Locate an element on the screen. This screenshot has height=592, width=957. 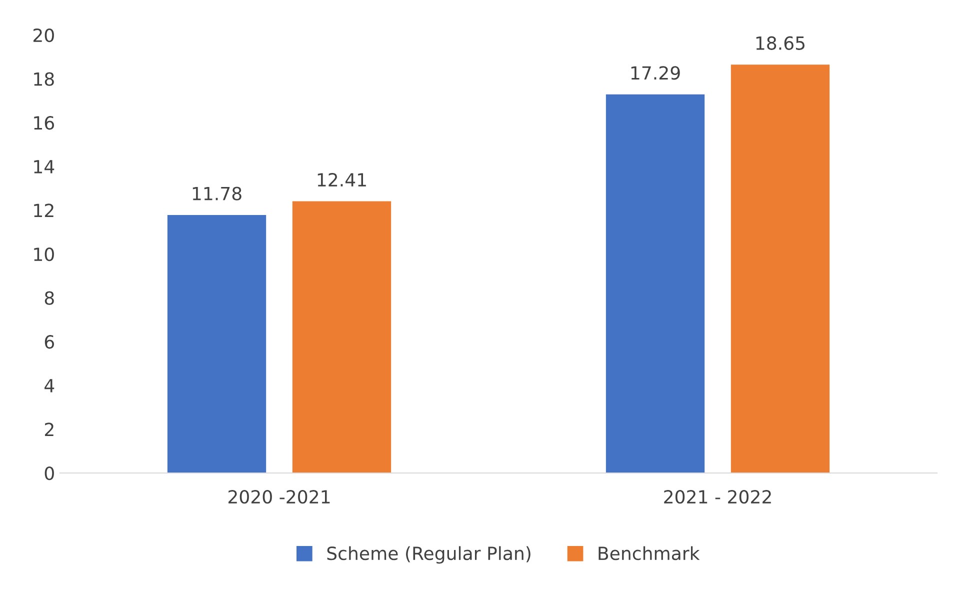
legend-label: Scheme (Regular Plan) is located at coordinates (428, 555).